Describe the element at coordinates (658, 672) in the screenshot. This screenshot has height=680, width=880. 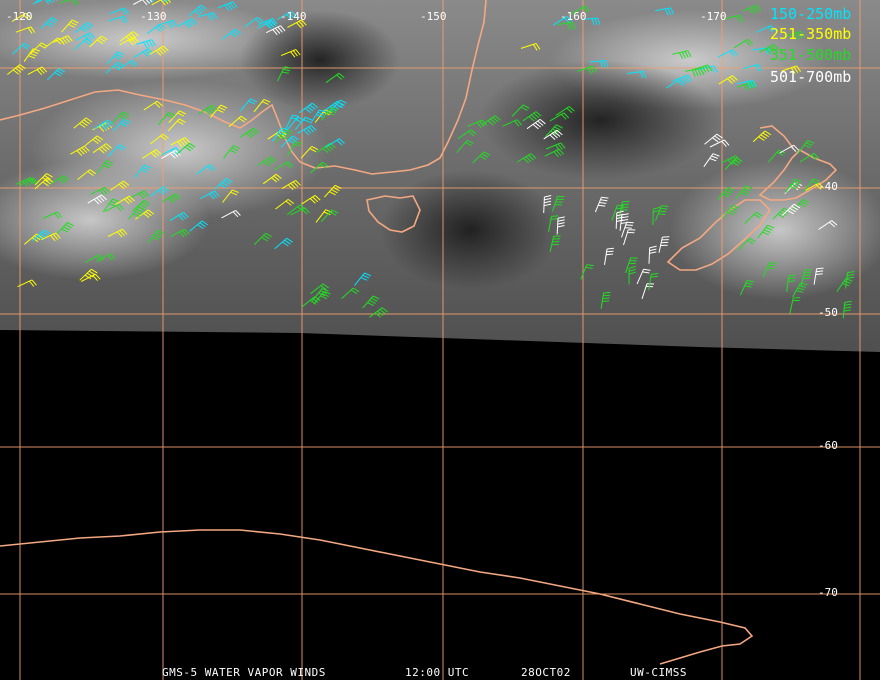
I see `footer-source: UW-CIMSS` at that location.